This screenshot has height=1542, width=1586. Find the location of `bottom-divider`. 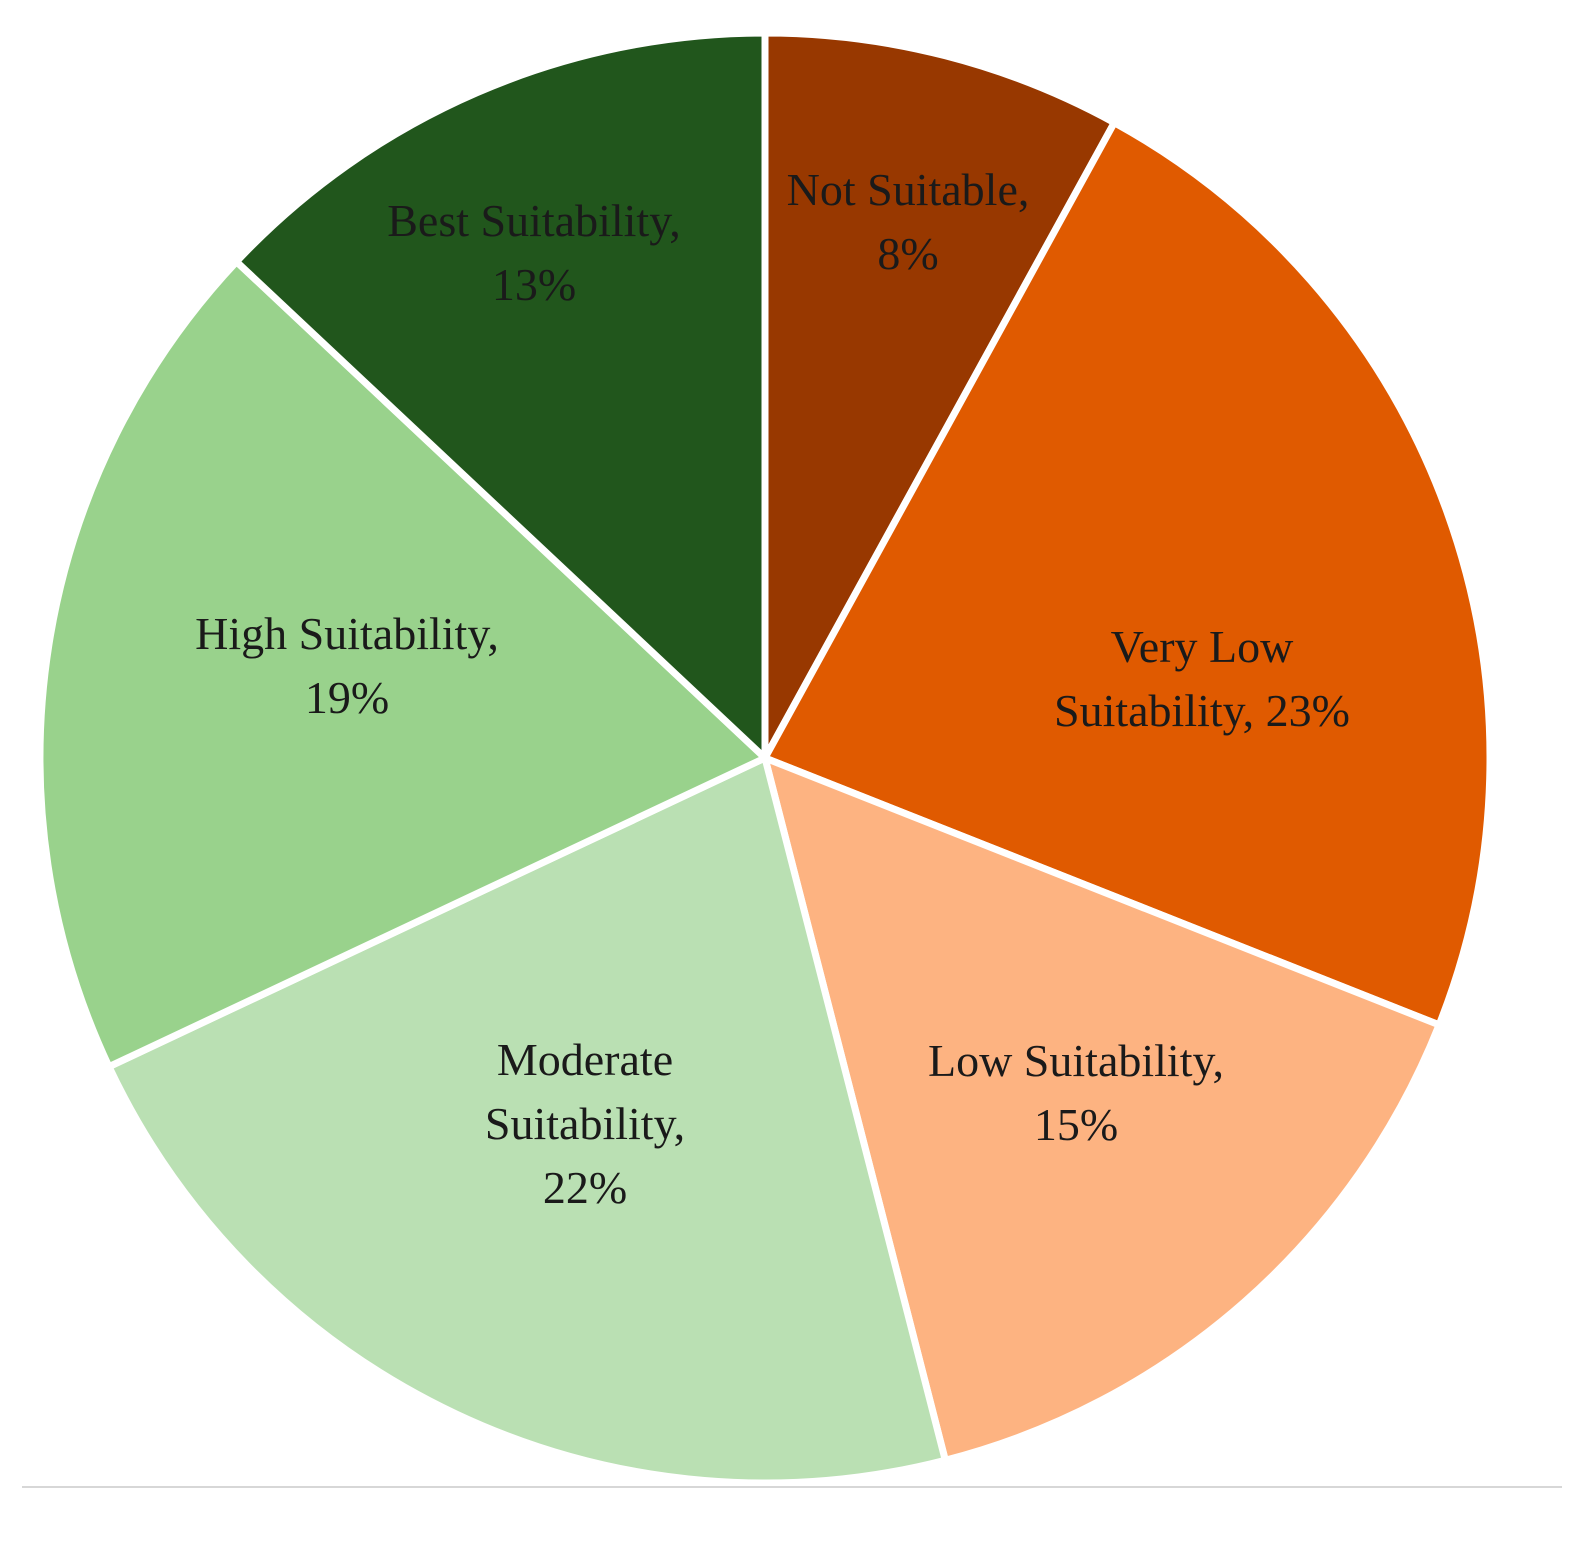

bottom-divider is located at coordinates (792, 1487).